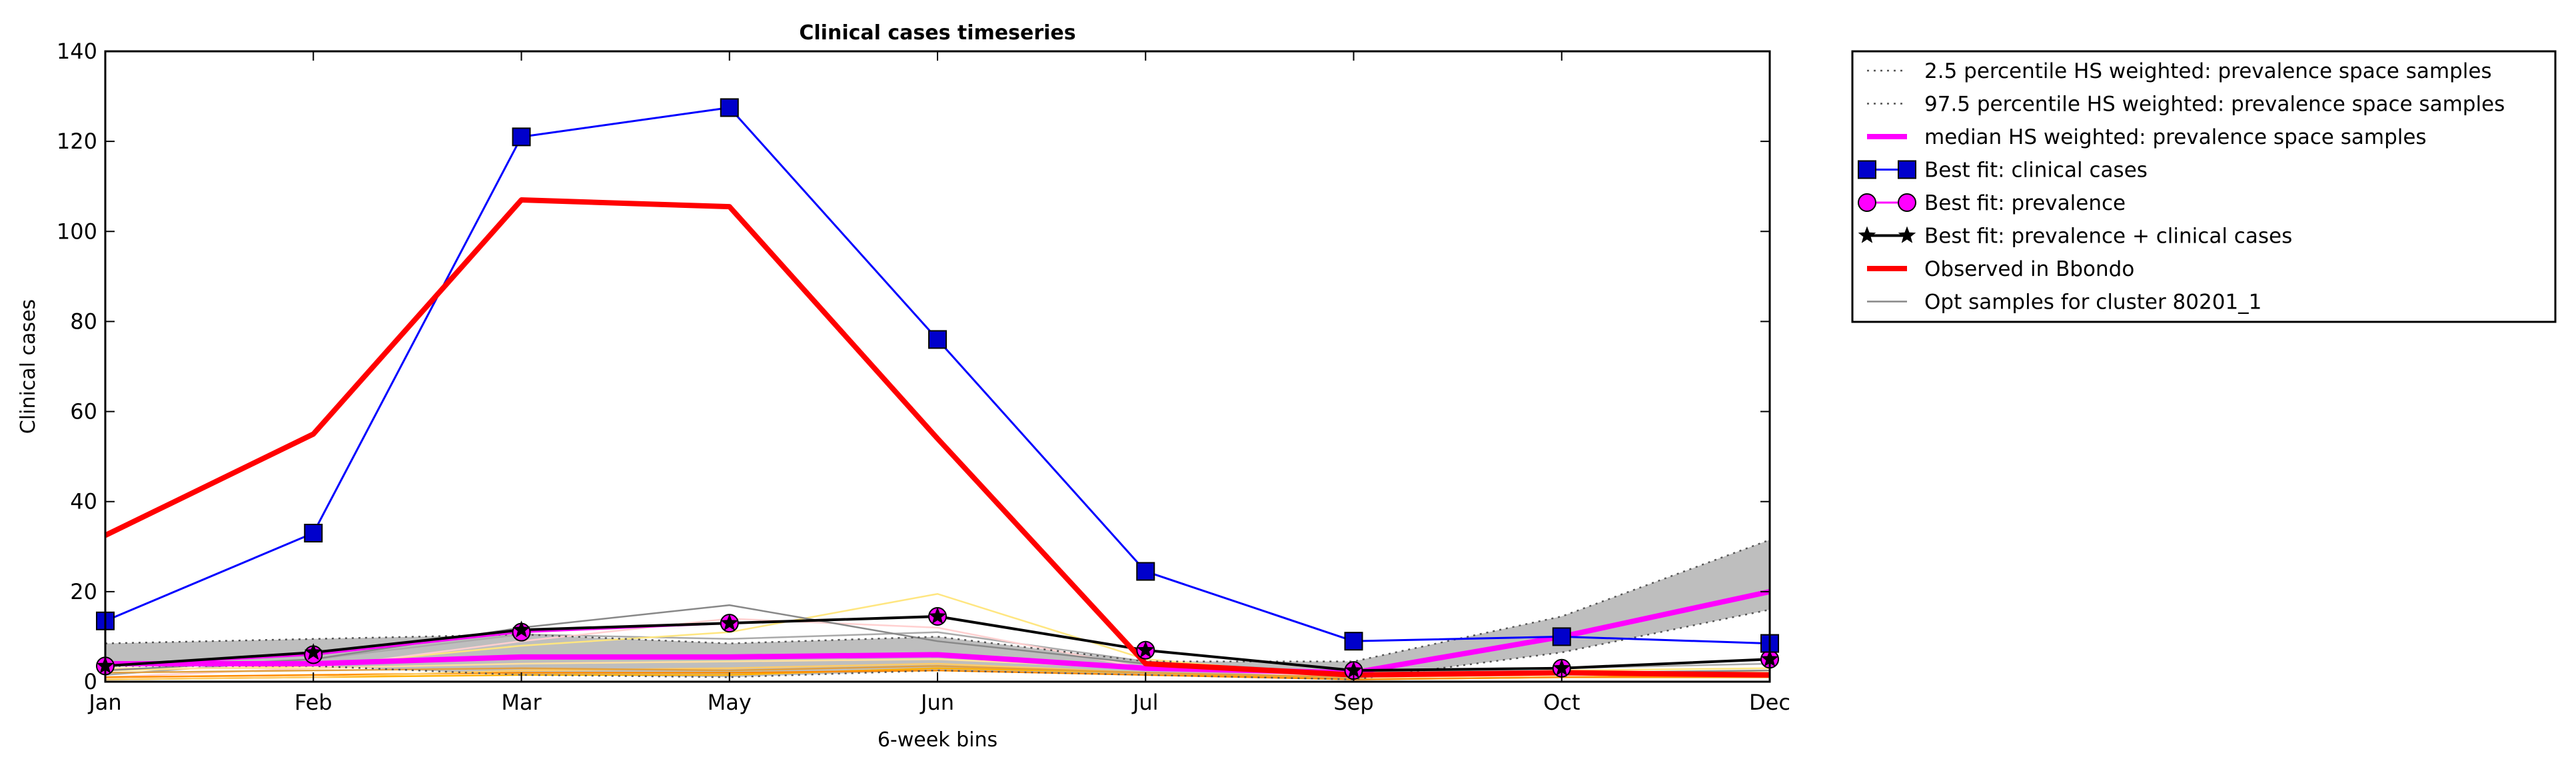  I want to click on x-tick-label-7: Sep, so click(1353, 702).